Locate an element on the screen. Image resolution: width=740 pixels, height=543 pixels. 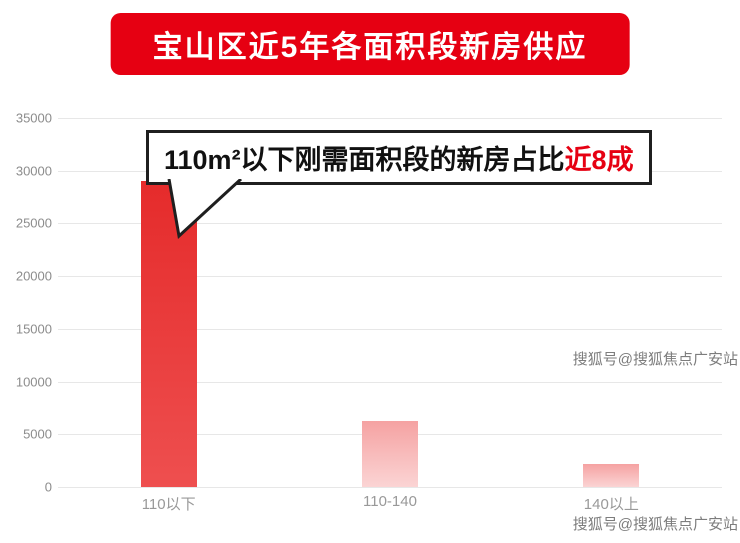
x-axis-label: 110-140 is located at coordinates (390, 501).